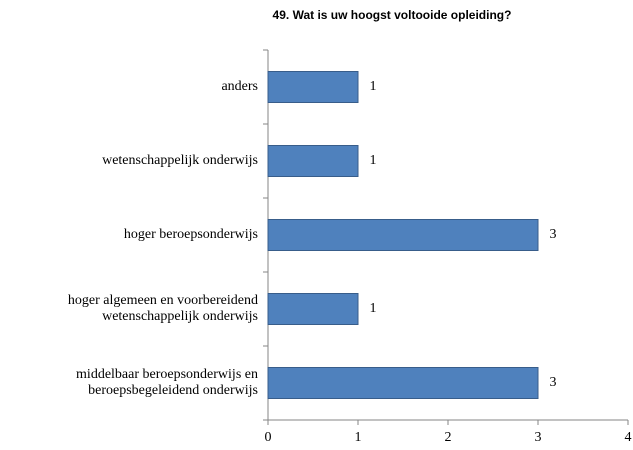 Image resolution: width=633 pixels, height=450 pixels. What do you see at coordinates (358, 437) in the screenshot?
I see `x-tick-label: 1` at bounding box center [358, 437].